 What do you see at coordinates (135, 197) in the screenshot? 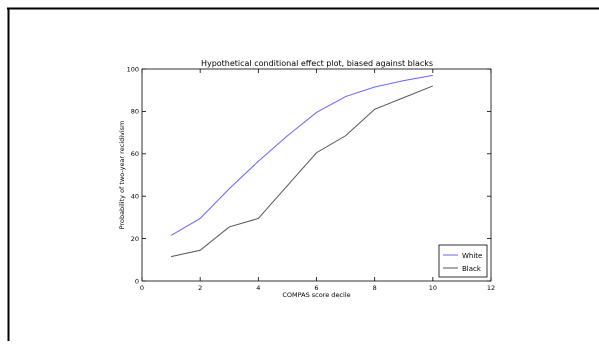
I see `y-tick-label: 40` at bounding box center [135, 197].